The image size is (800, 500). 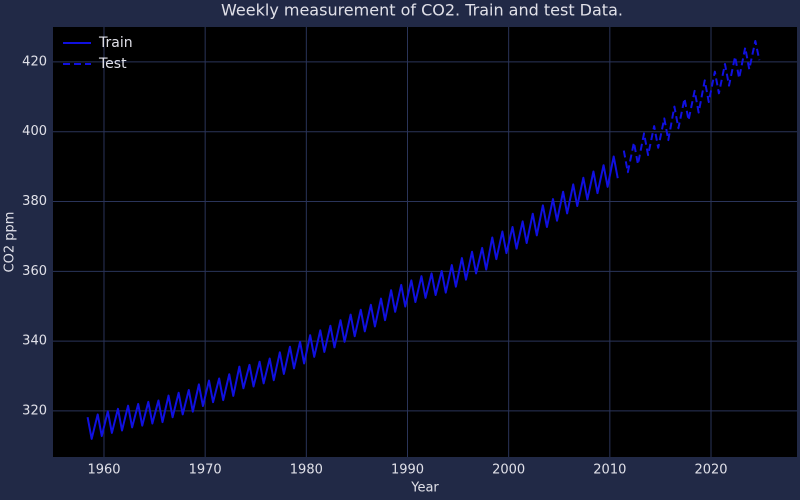 I want to click on y-tick-label: 320, so click(x=34, y=410).